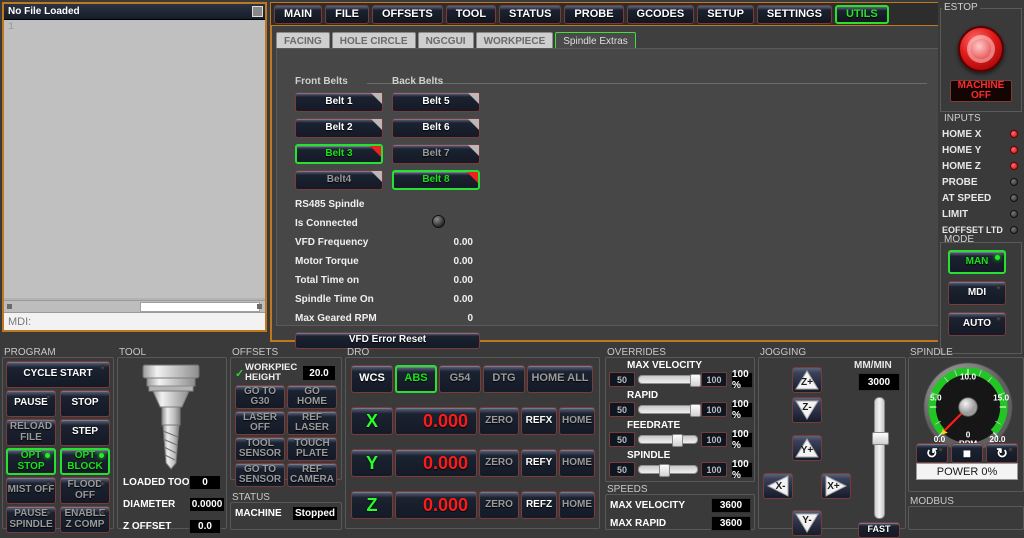  Describe the element at coordinates (714, 469) in the screenshot. I see `spindle-max-value: 100` at that location.